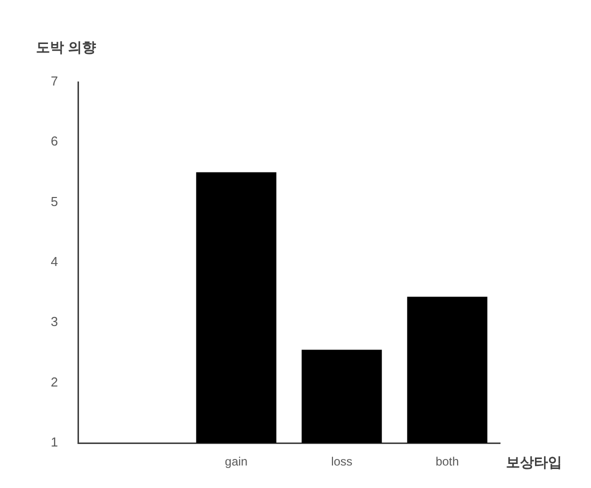  I want to click on x-tick-label: both, so click(447, 461).